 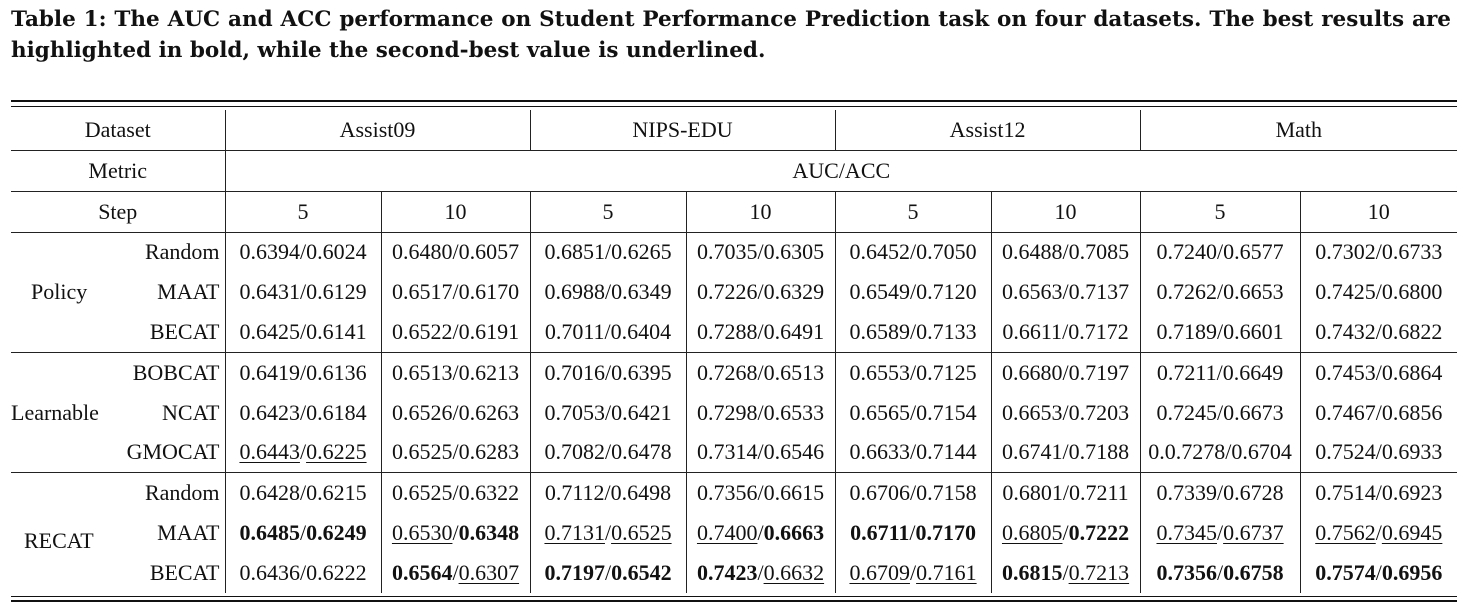 I want to click on metric-cell: 0.6801/0.7211, so click(x=1065, y=493).